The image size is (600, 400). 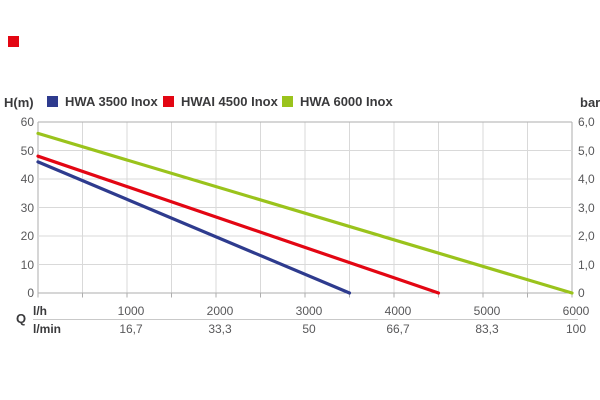 I want to click on left-axis-tick-label: 0, so click(x=30, y=293).